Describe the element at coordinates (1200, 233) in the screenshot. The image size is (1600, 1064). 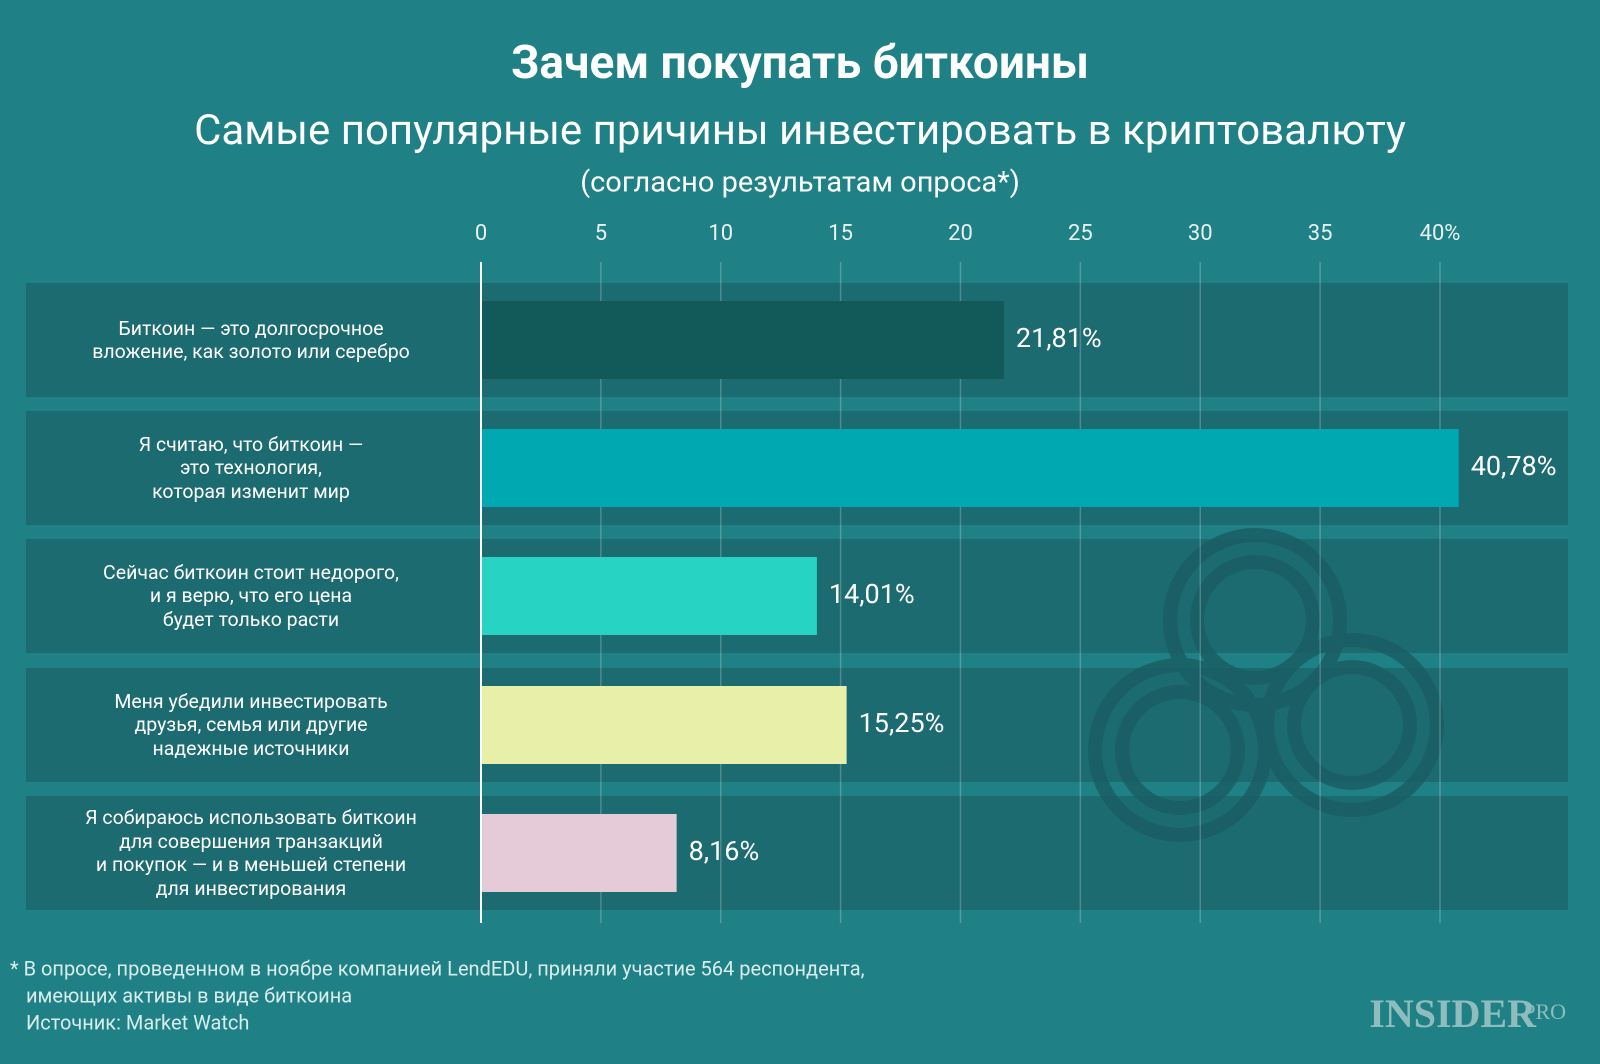
I see `x-tick-label: 30` at that location.